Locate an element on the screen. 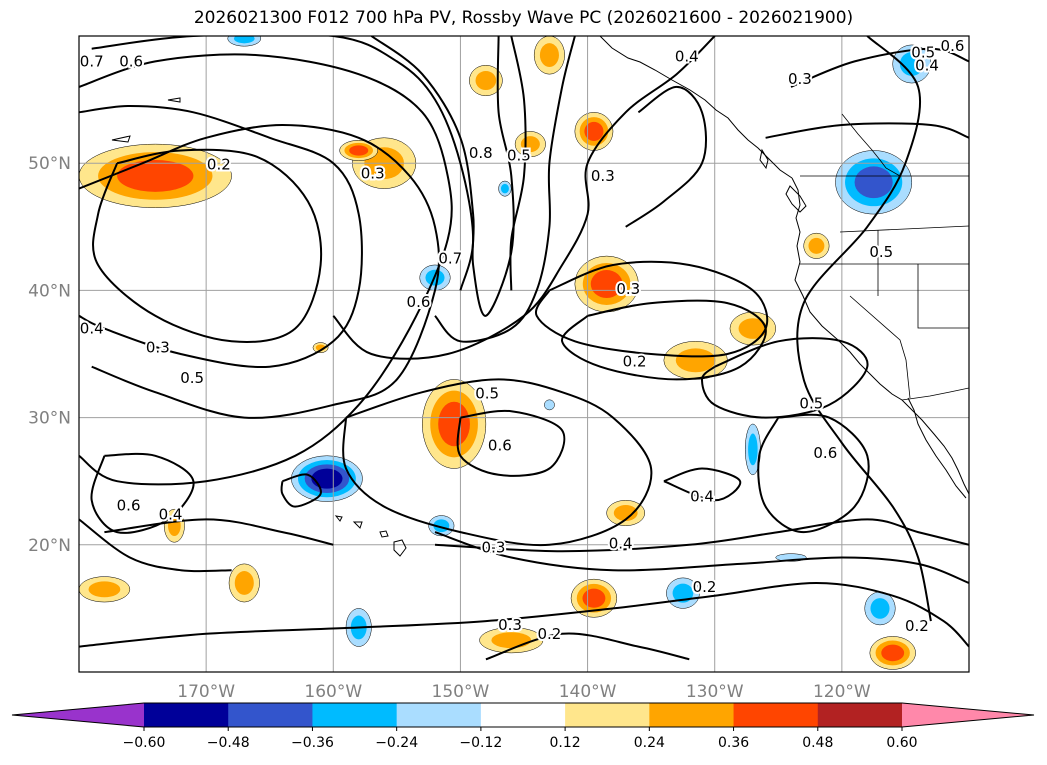  colorbar-extension-high is located at coordinates (968, 715).